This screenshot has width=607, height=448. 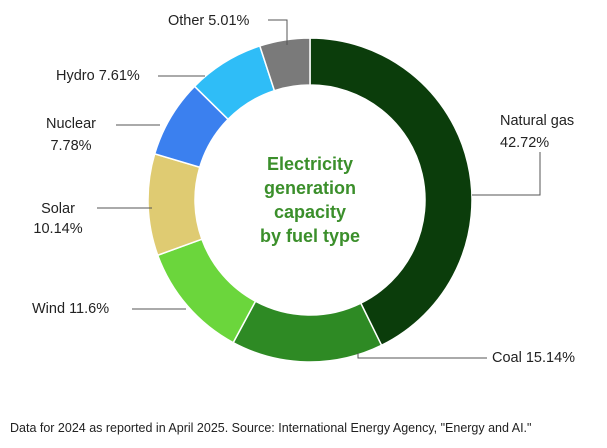 I want to click on slice-label: Solar, so click(x=58, y=209).